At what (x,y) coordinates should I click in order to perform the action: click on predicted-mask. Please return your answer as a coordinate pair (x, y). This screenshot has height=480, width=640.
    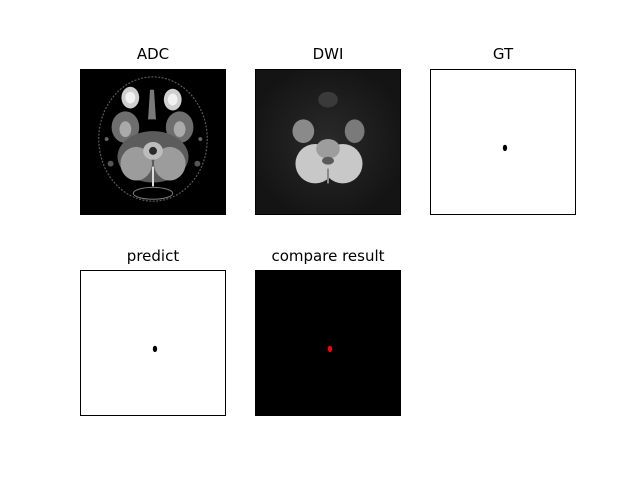
    Looking at the image, I should click on (153, 343).